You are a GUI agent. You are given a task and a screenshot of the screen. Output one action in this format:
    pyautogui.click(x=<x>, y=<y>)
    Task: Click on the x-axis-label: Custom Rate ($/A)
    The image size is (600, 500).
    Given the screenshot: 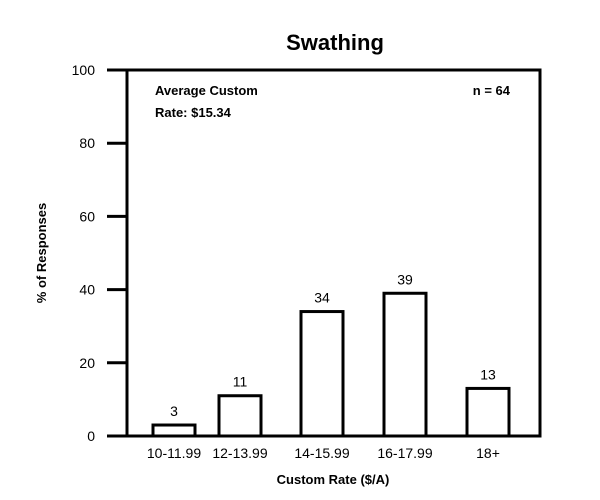 What is the action you would take?
    pyautogui.click(x=333, y=479)
    